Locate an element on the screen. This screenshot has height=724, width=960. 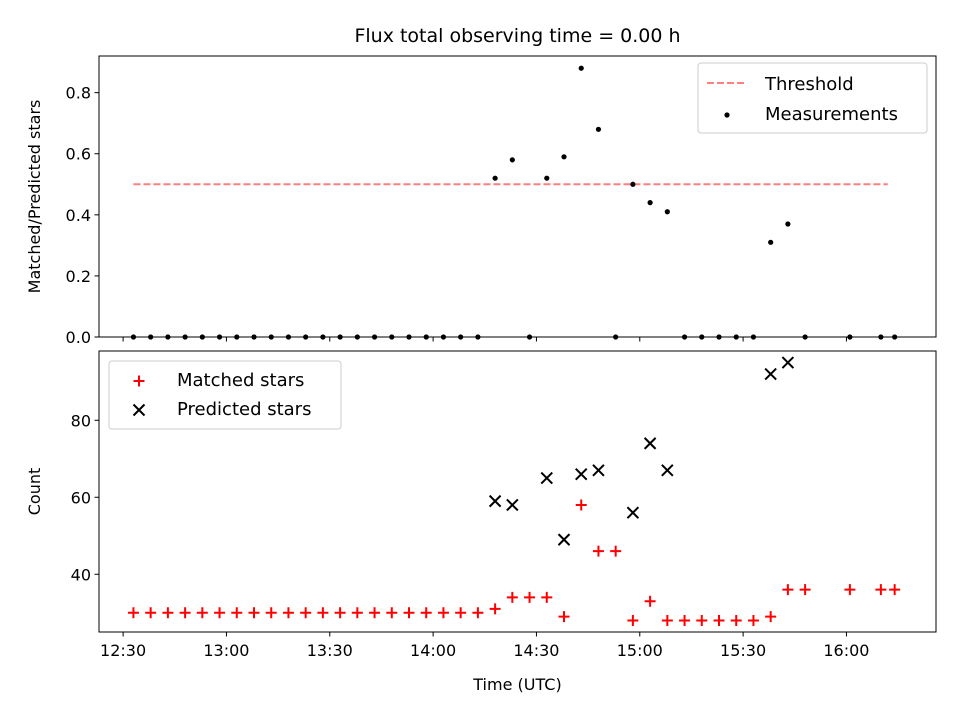
panel2-xtick-label: 12:30 is located at coordinates (123, 650).